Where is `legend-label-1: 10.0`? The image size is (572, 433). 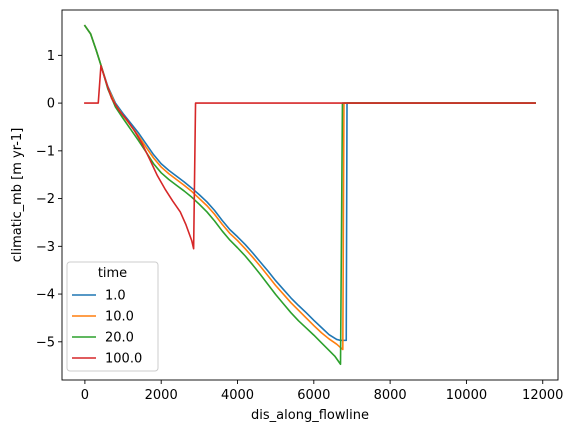 legend-label-1: 10.0 is located at coordinates (119, 317).